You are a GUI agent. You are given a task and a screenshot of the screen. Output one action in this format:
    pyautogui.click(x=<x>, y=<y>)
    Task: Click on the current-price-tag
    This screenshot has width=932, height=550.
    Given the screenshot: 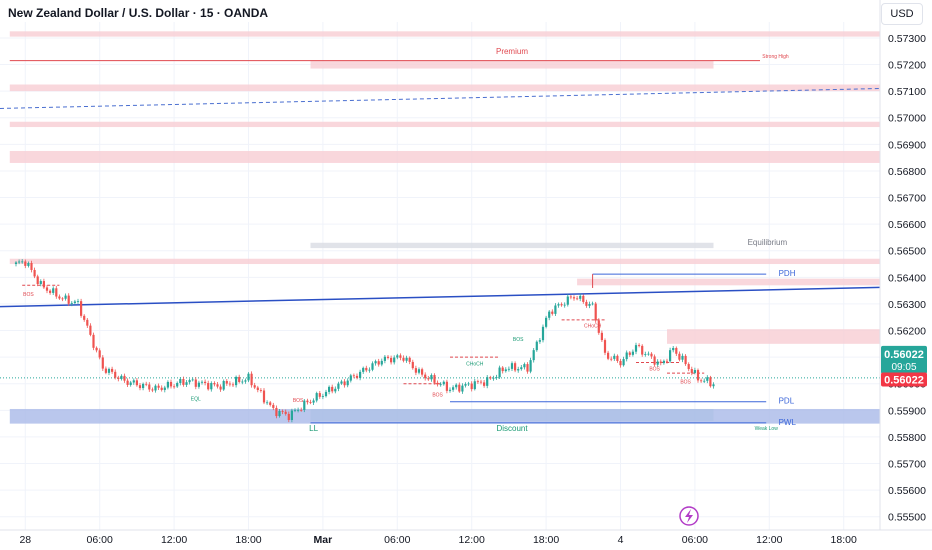 What is the action you would take?
    pyautogui.click(x=904, y=379)
    